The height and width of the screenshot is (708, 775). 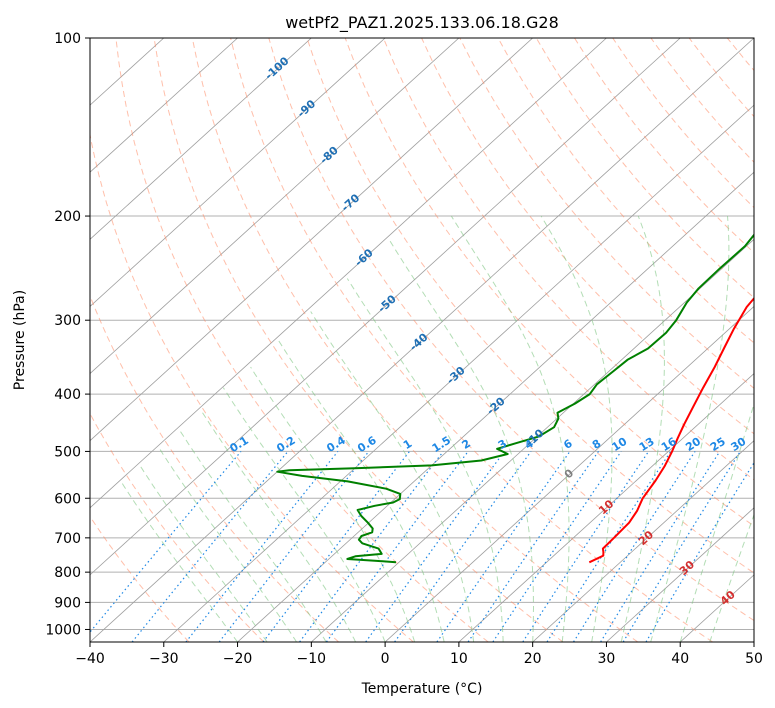 I want to click on y-tick-label: 100, so click(x=67, y=39).